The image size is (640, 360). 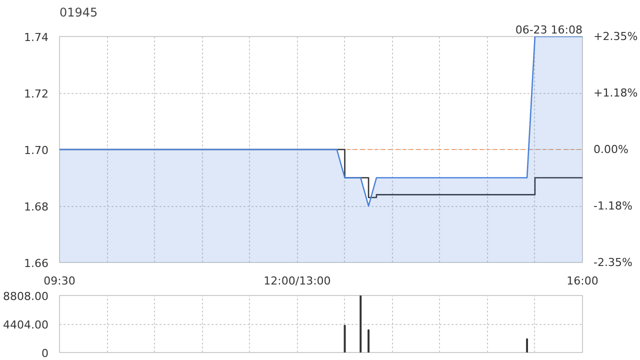 What do you see at coordinates (36, 94) in the screenshot?
I see `y-tick-label: 1.72` at bounding box center [36, 94].